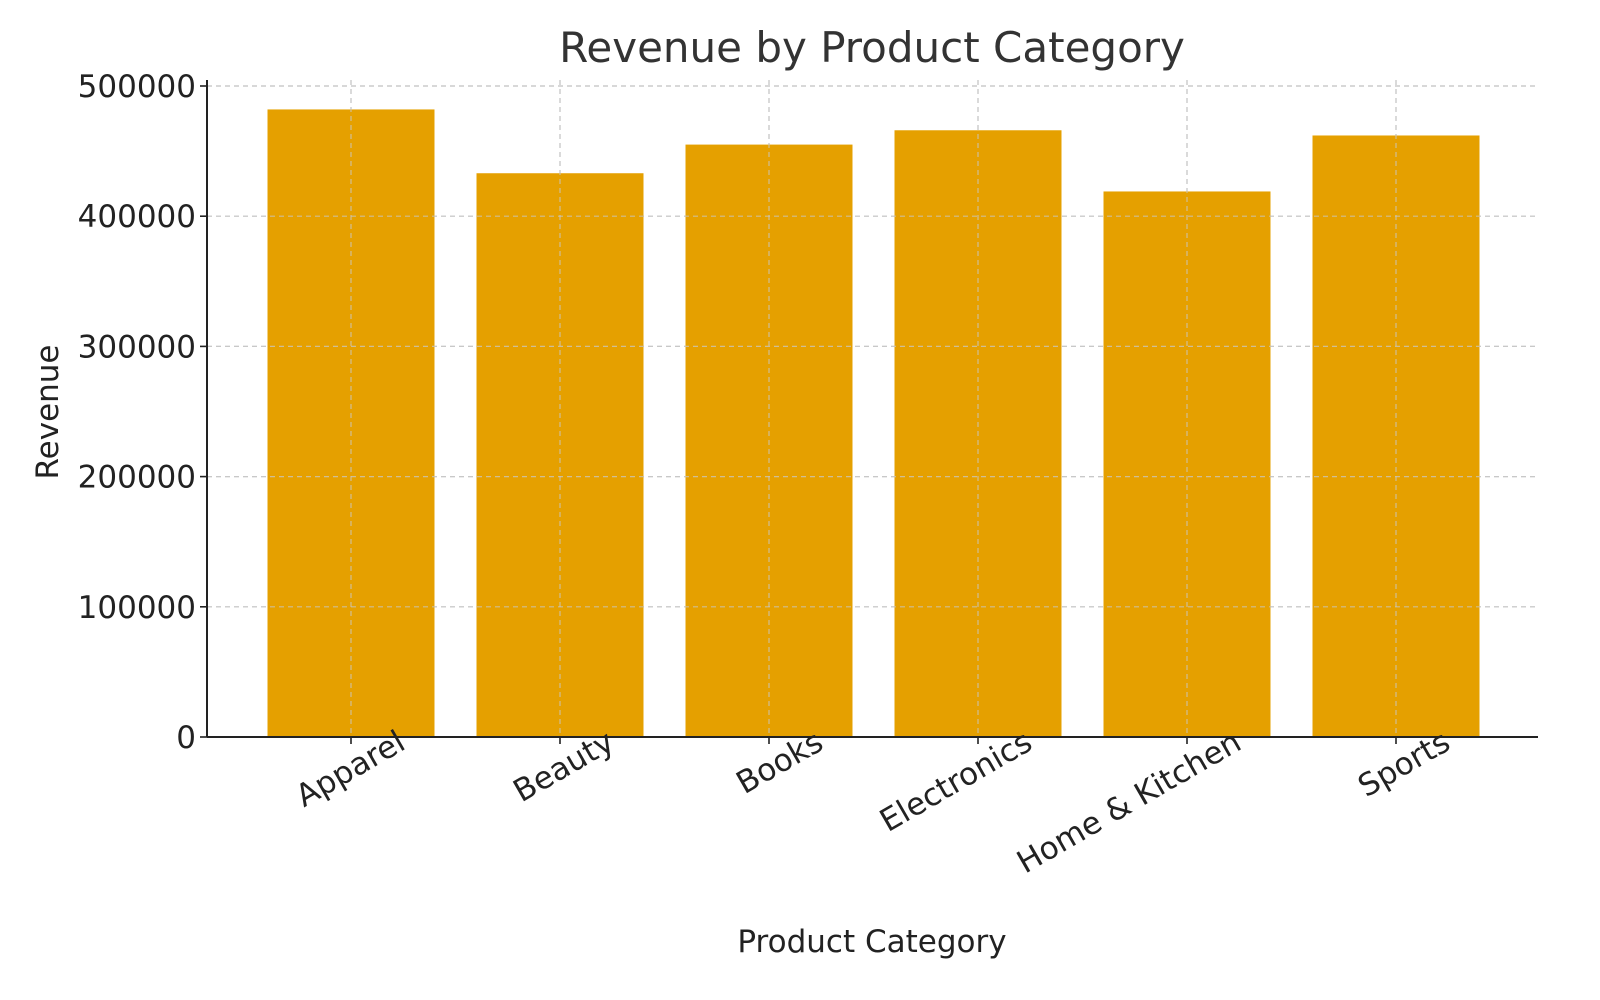  I want to click on y-tick-label: 200000, so click(137, 478).